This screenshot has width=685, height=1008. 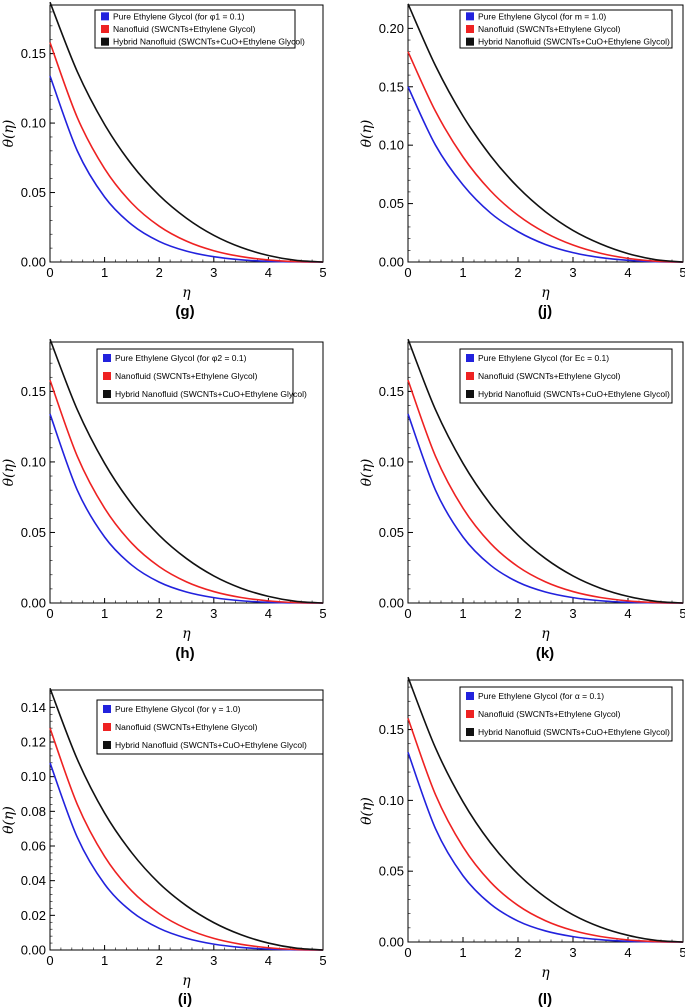 I want to click on panel-label: (g), so click(x=184, y=311).